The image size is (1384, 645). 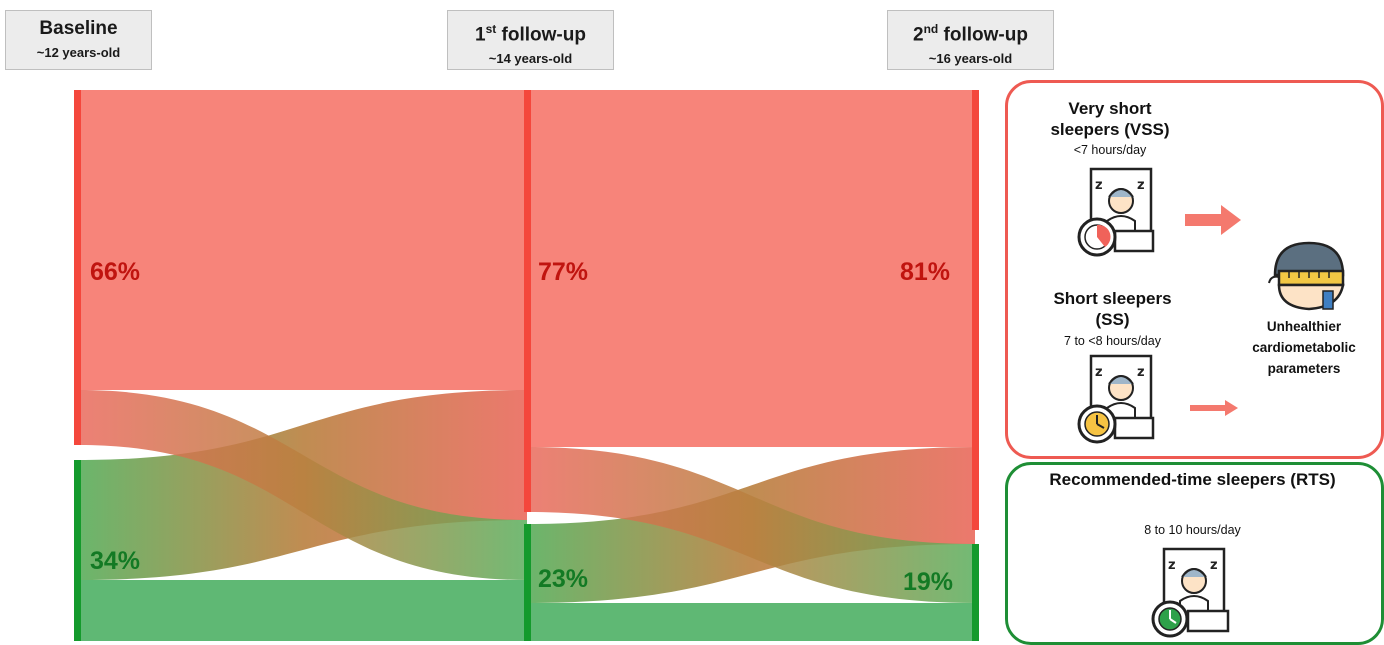 I want to click on node-baseline-short, so click(x=77, y=267).